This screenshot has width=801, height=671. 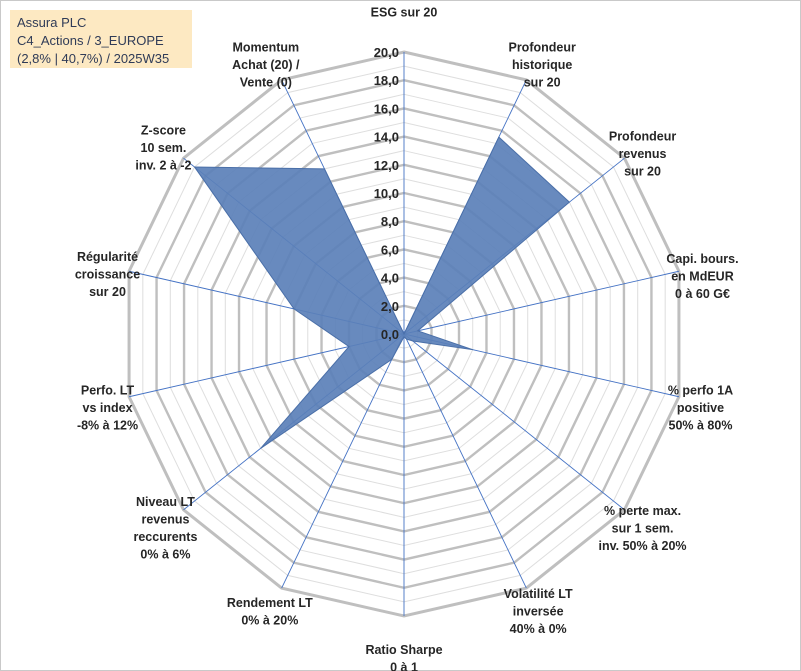 I want to click on axis-label: Capi. bours. en MdEUR 0 à 60 G€, so click(x=702, y=276).